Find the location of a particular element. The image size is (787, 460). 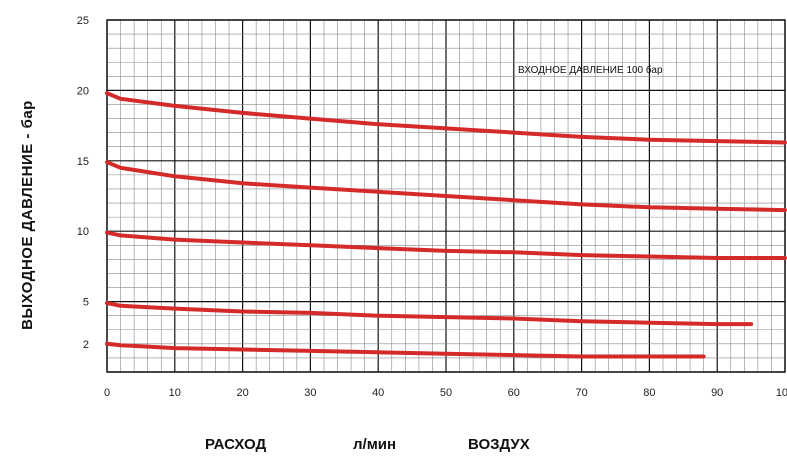

x-tick-label: 50 is located at coordinates (446, 393).